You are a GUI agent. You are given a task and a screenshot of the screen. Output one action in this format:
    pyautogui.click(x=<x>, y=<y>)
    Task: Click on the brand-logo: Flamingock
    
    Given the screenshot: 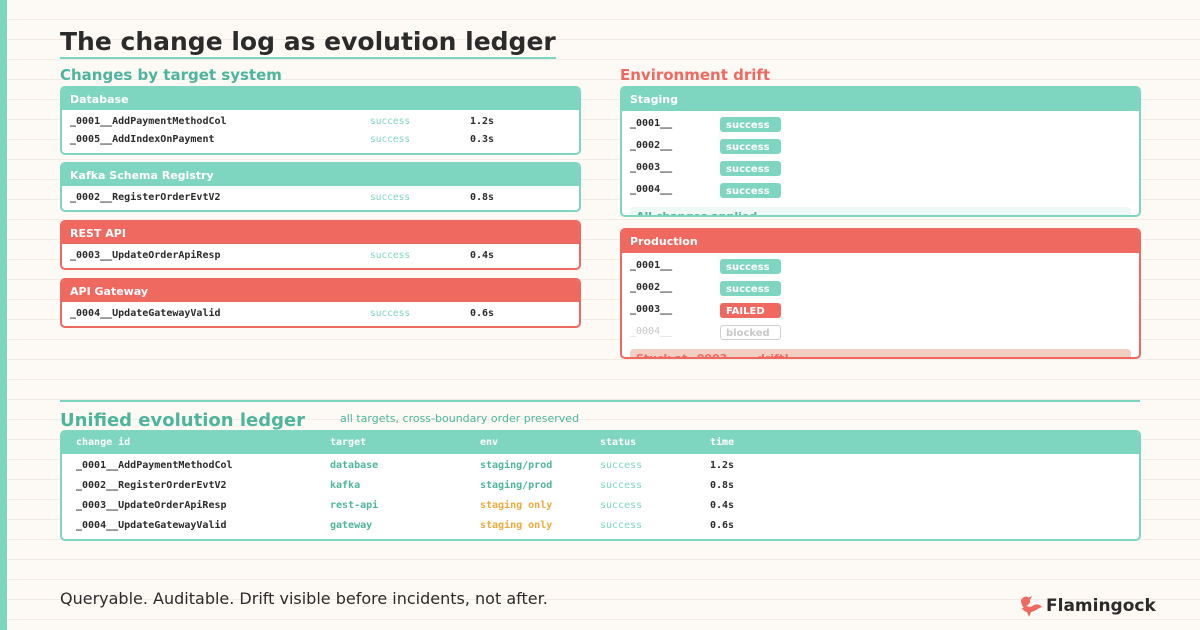 What is the action you would take?
    pyautogui.click(x=1093, y=606)
    